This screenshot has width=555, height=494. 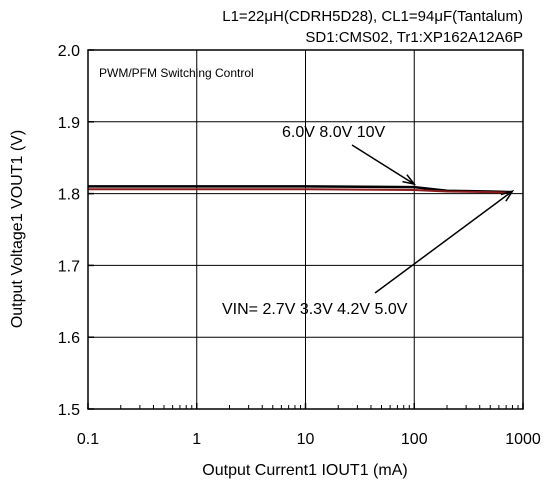 I want to click on y-tick-labels: 1.5 1.6 1.7 1.8 1.9 2.0, so click(x=69, y=231).